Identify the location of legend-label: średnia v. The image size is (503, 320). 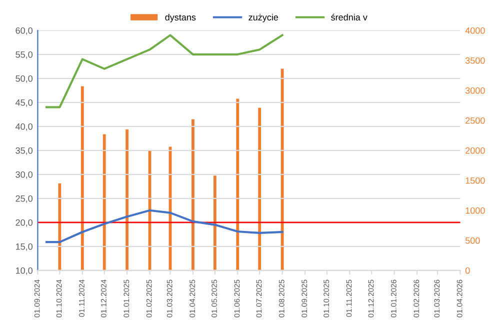
(349, 17).